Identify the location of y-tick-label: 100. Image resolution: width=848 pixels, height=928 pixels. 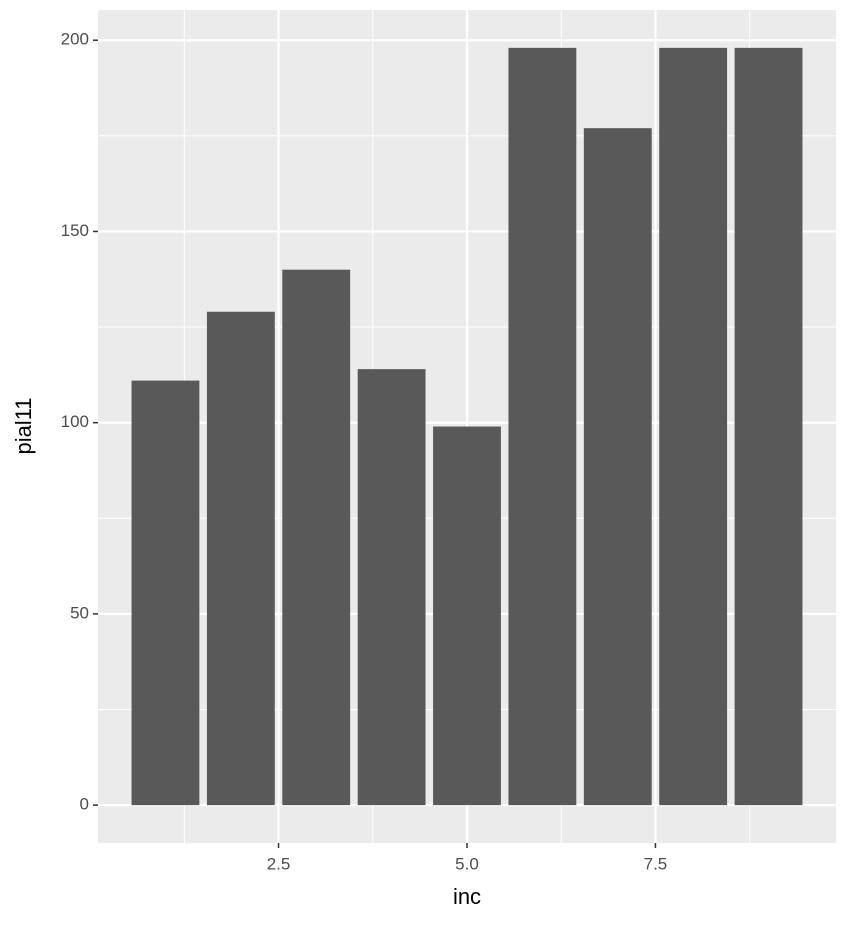
(75, 421).